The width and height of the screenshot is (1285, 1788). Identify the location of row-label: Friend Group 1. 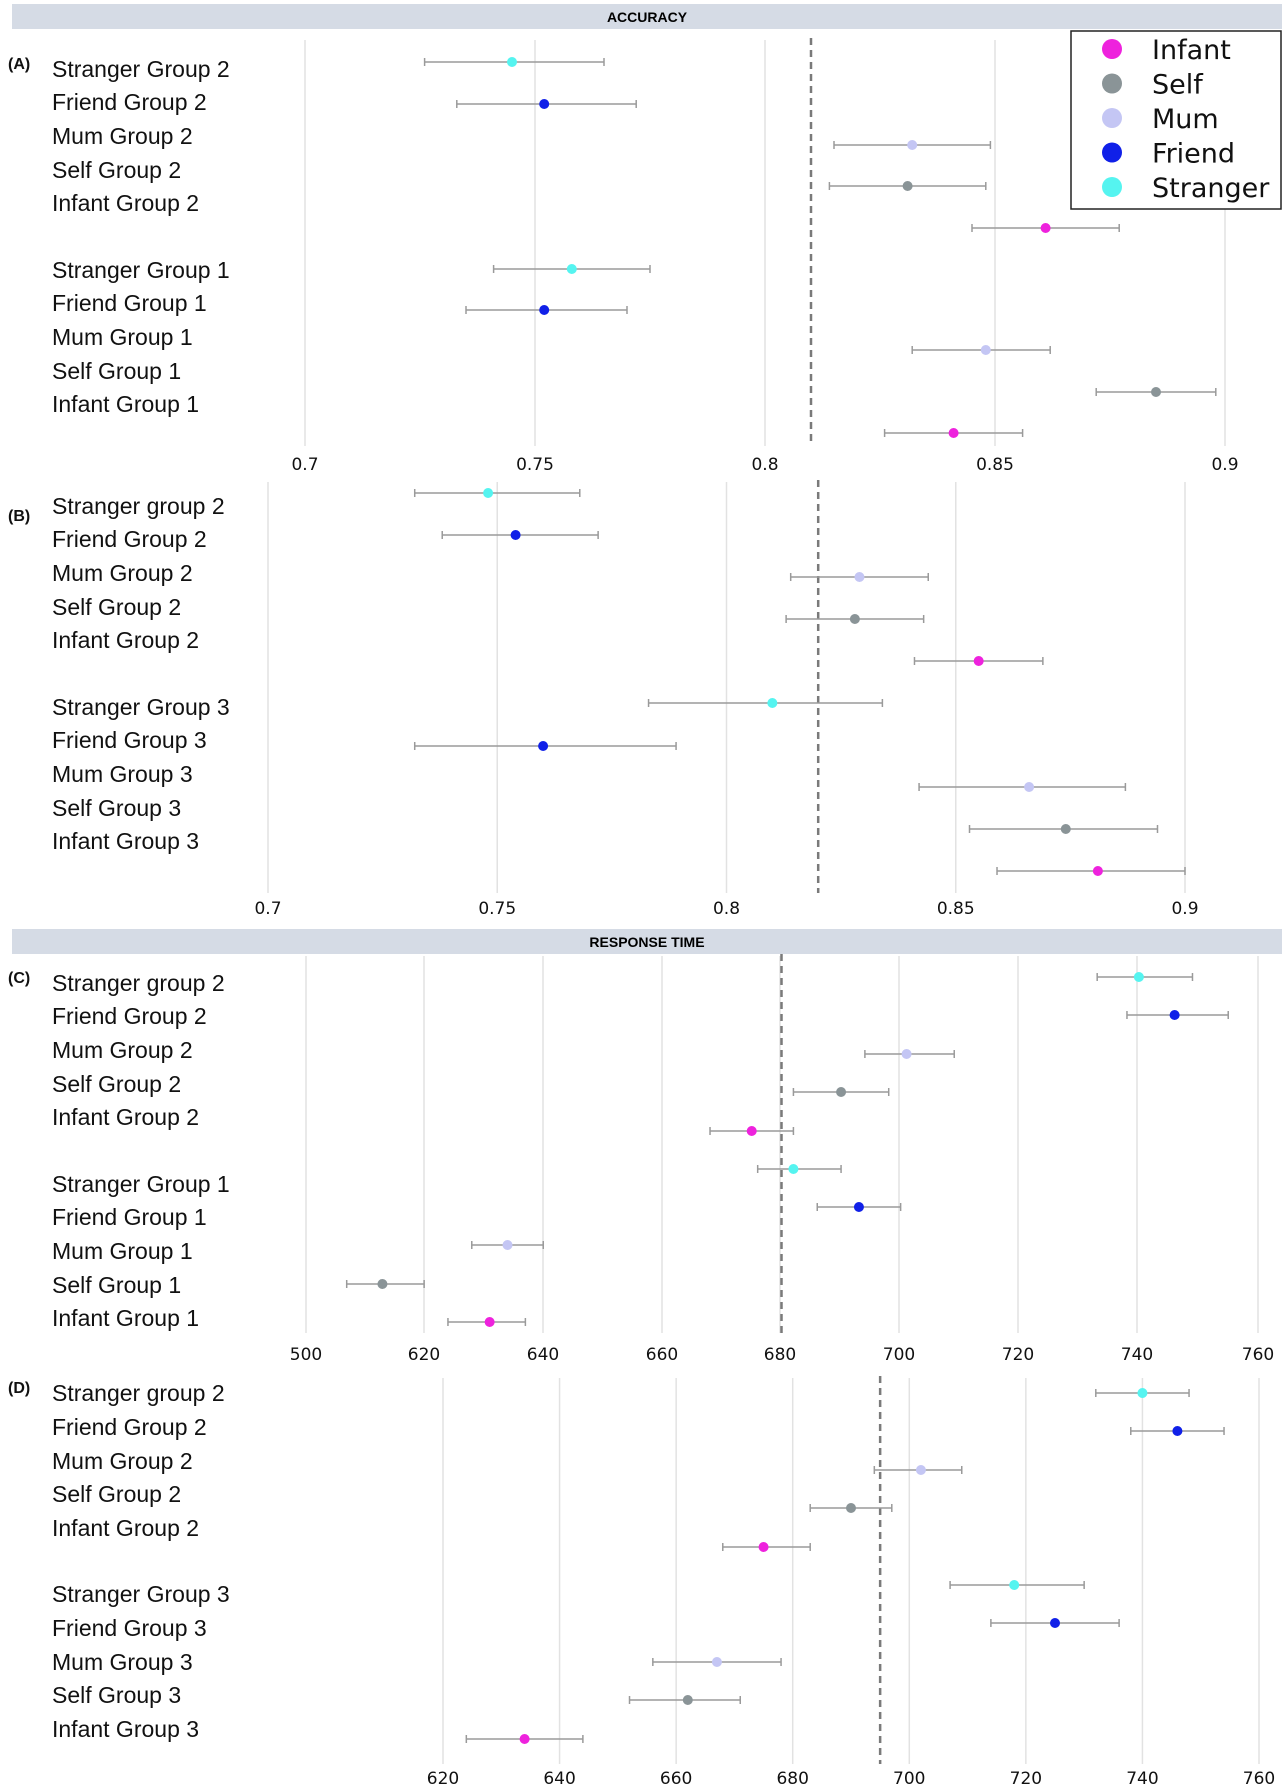
(129, 1217).